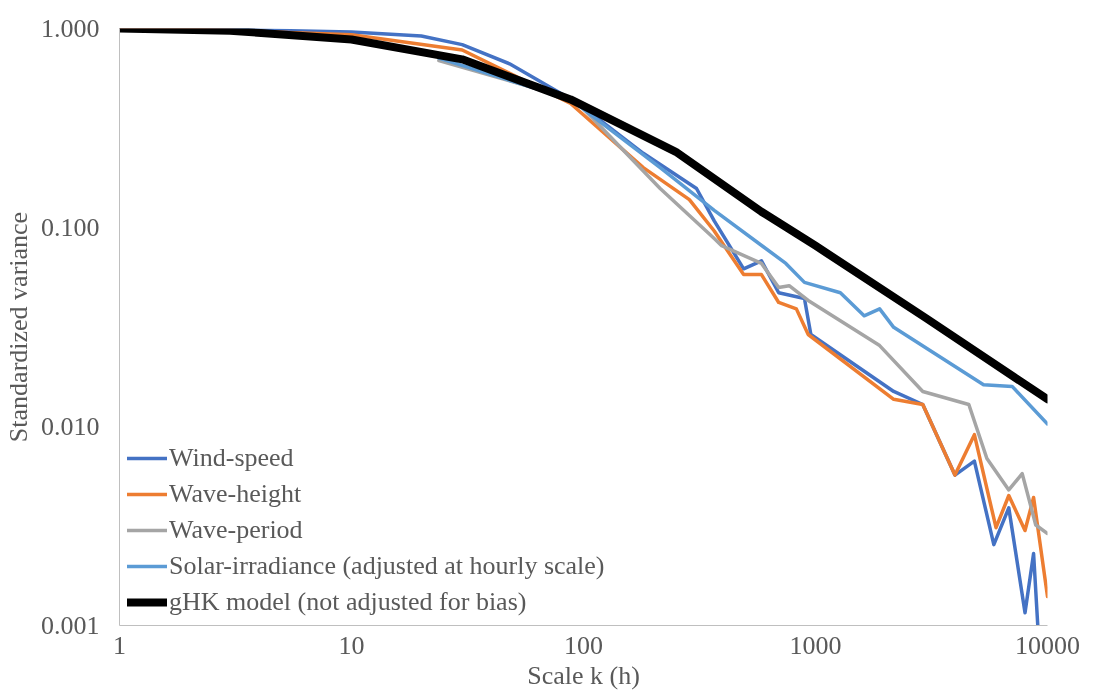 The image size is (1097, 692). Describe the element at coordinates (348, 602) in the screenshot. I see `legend-label: gHK model (not adjusted for bias)` at that location.